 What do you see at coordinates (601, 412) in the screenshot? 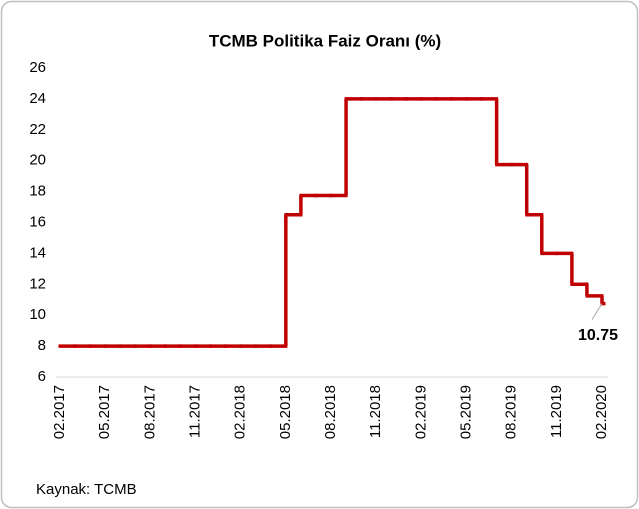
I see `x-tick-label: 02.2020` at bounding box center [601, 412].